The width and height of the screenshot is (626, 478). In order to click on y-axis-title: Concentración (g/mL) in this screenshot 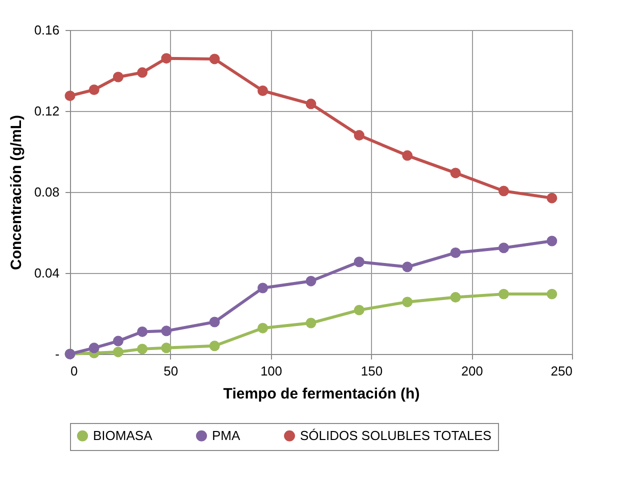, I will do `click(17, 192)`.